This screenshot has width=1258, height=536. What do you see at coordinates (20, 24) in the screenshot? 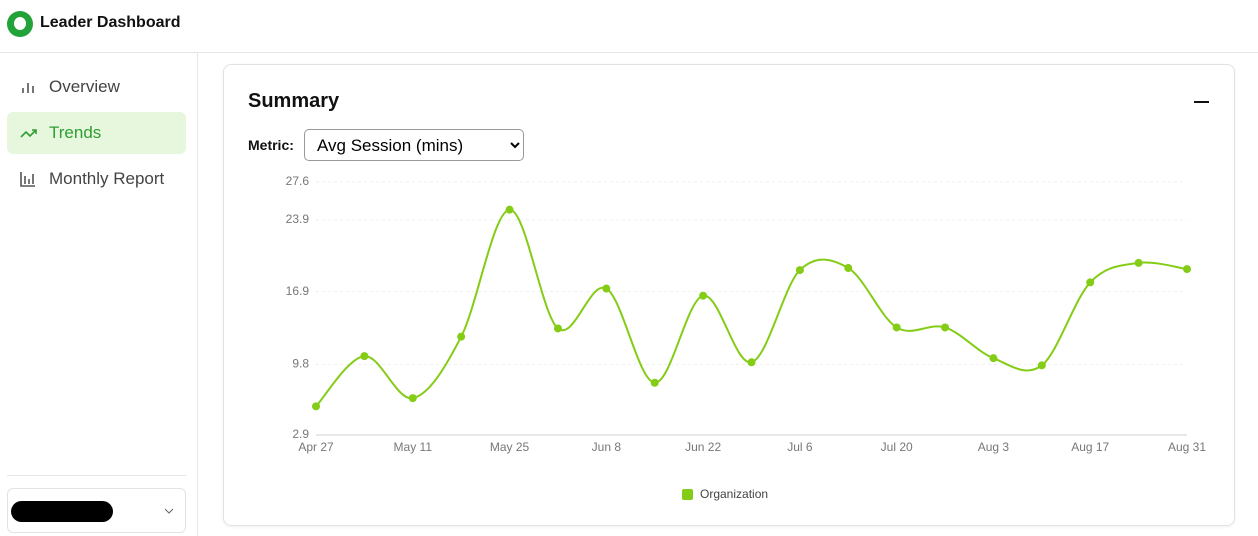
I see `logo` at bounding box center [20, 24].